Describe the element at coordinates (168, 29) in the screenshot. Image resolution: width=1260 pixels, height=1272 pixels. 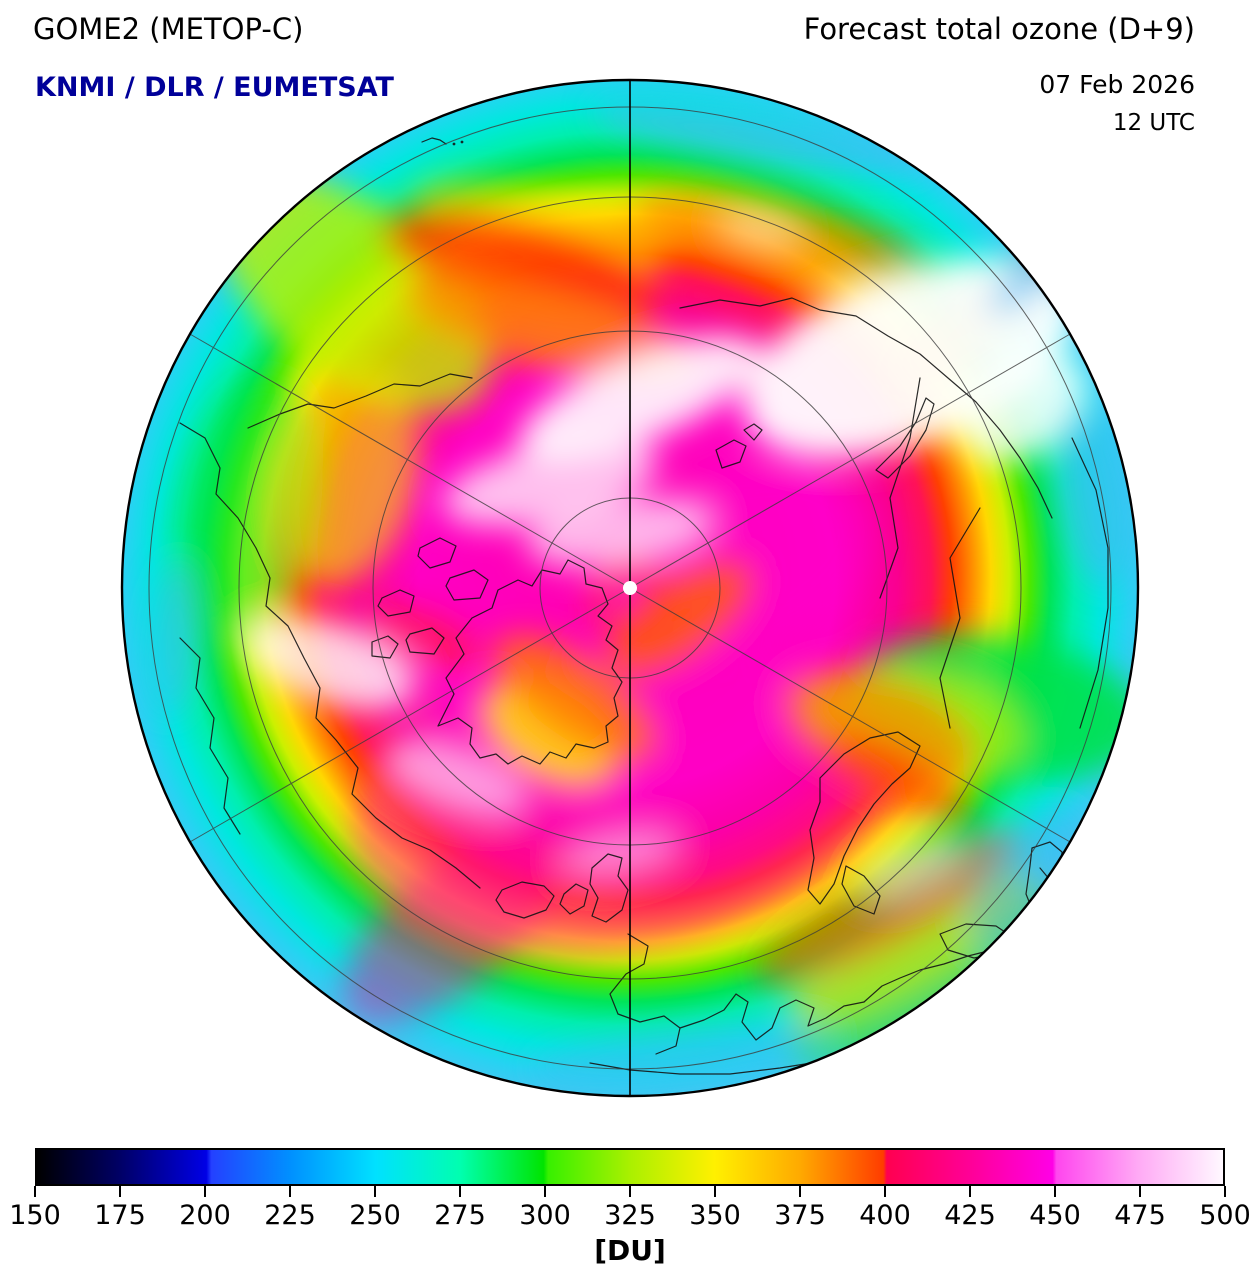
I see `instrument-title: GOME2 (METOP-C)` at that location.